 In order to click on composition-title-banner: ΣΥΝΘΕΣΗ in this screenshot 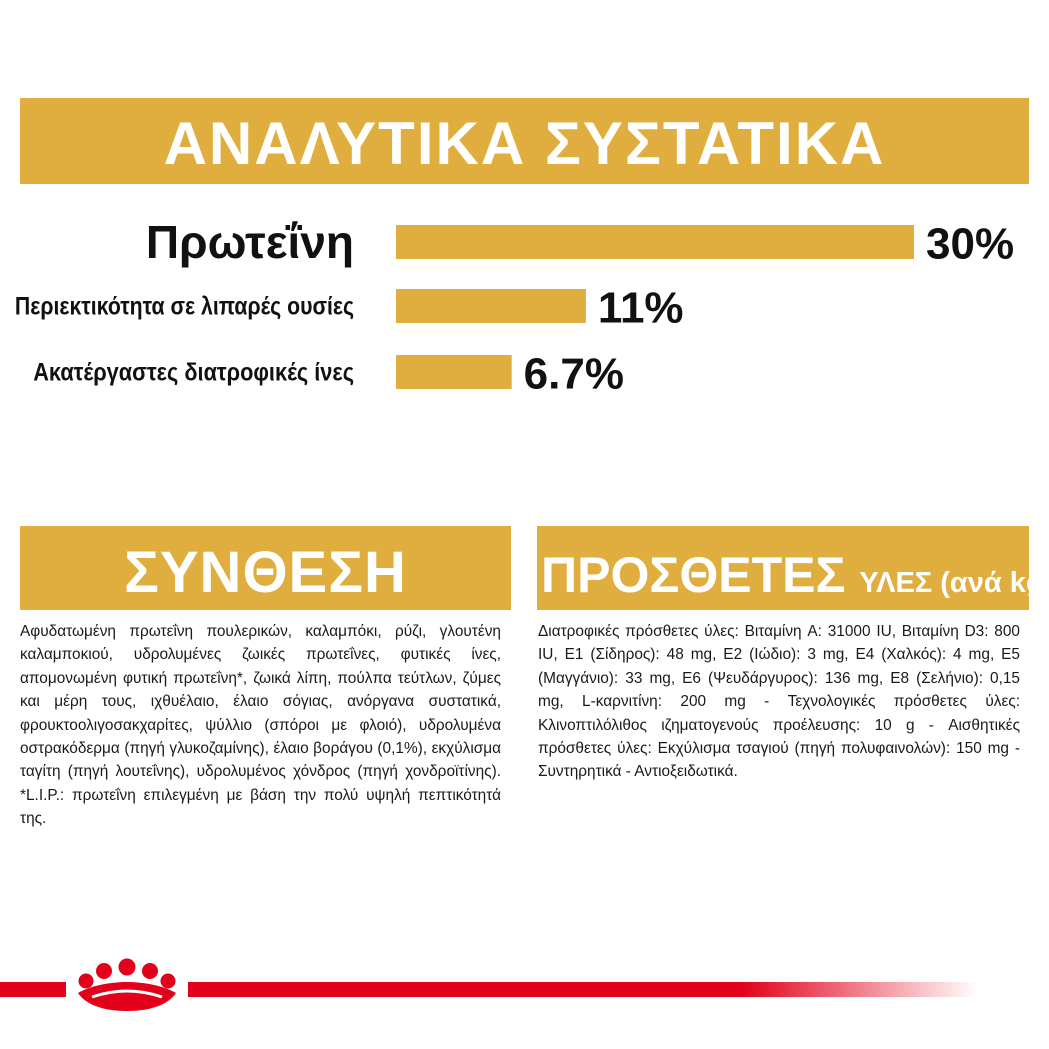, I will do `click(265, 568)`.